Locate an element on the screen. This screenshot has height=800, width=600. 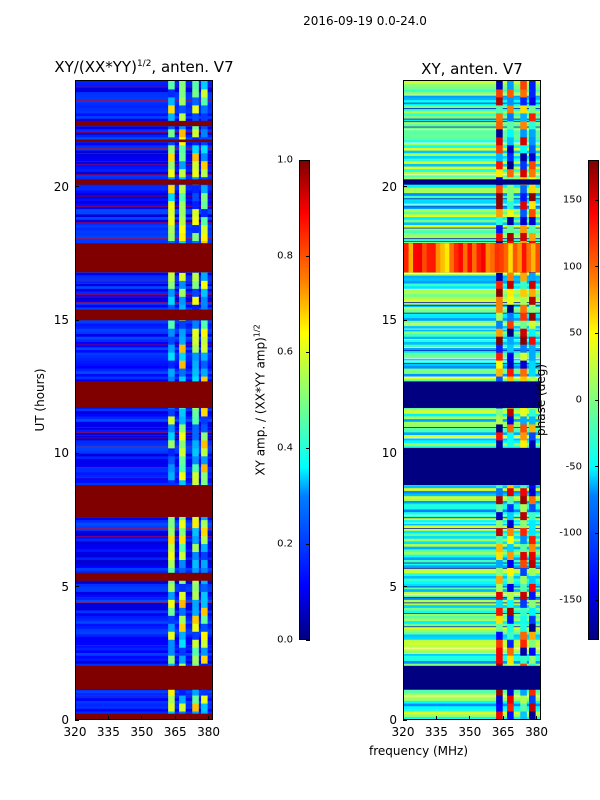
panel2-ytick-mark is located at coordinates (405, 453).